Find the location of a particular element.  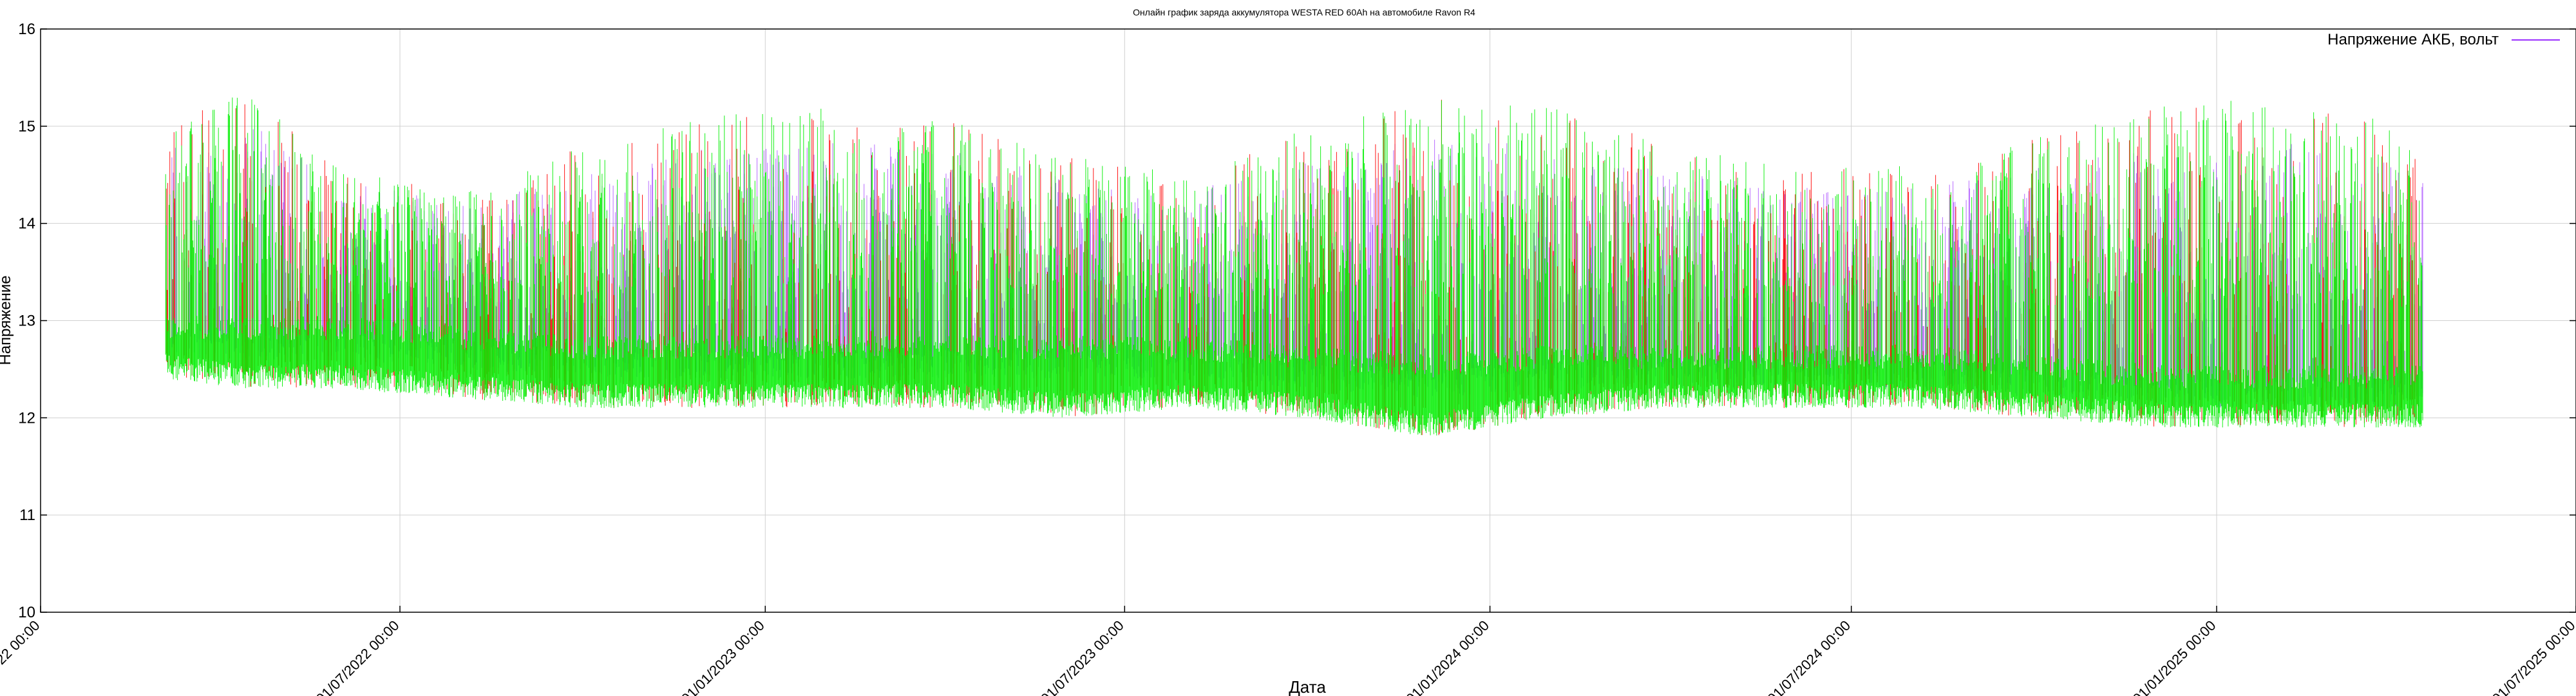

x-tick-label: 01/07/2023 00:00 is located at coordinates (1082, 657).